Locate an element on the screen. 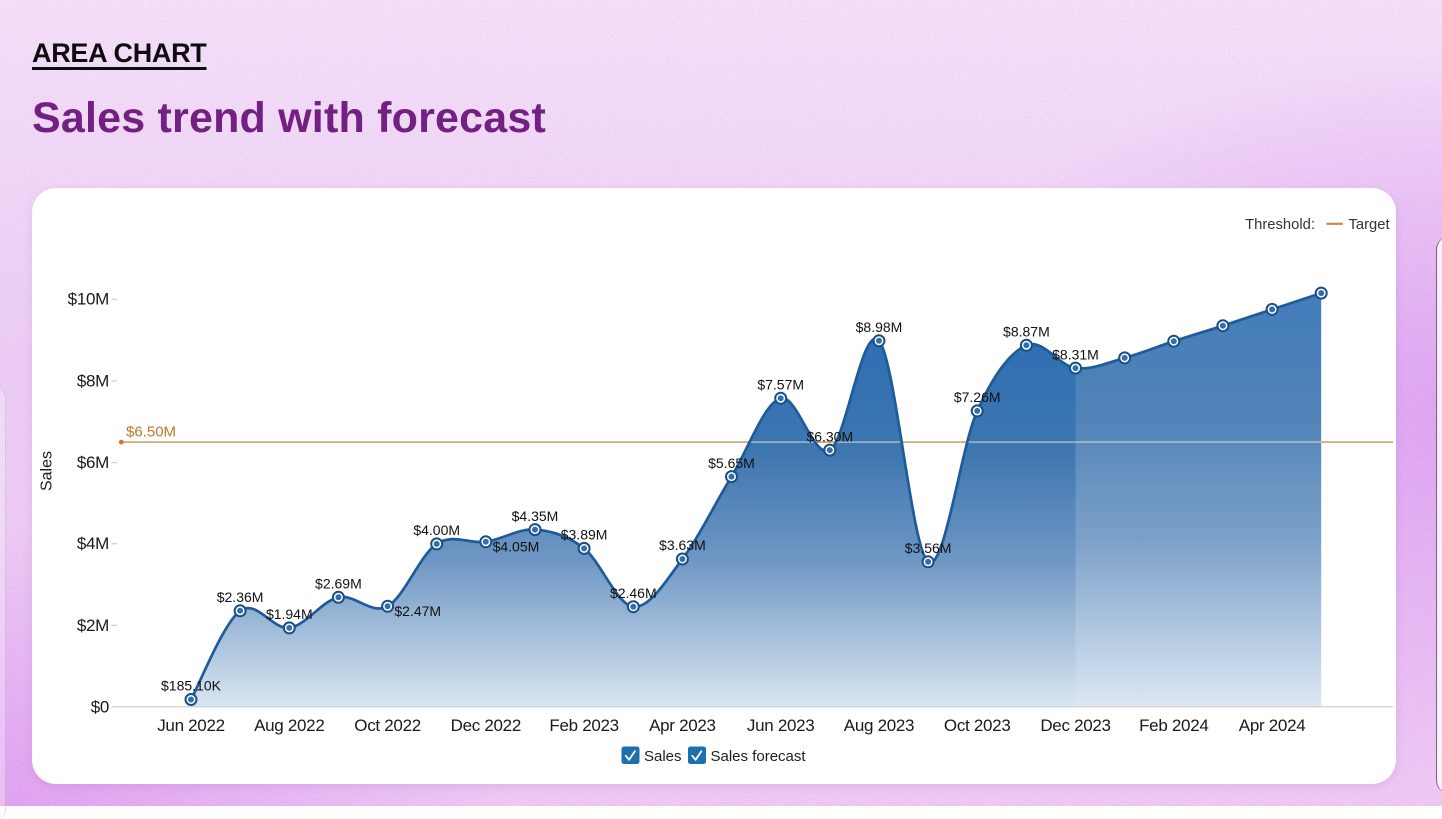  svg-text: Threshold: is located at coordinates (1280, 225).